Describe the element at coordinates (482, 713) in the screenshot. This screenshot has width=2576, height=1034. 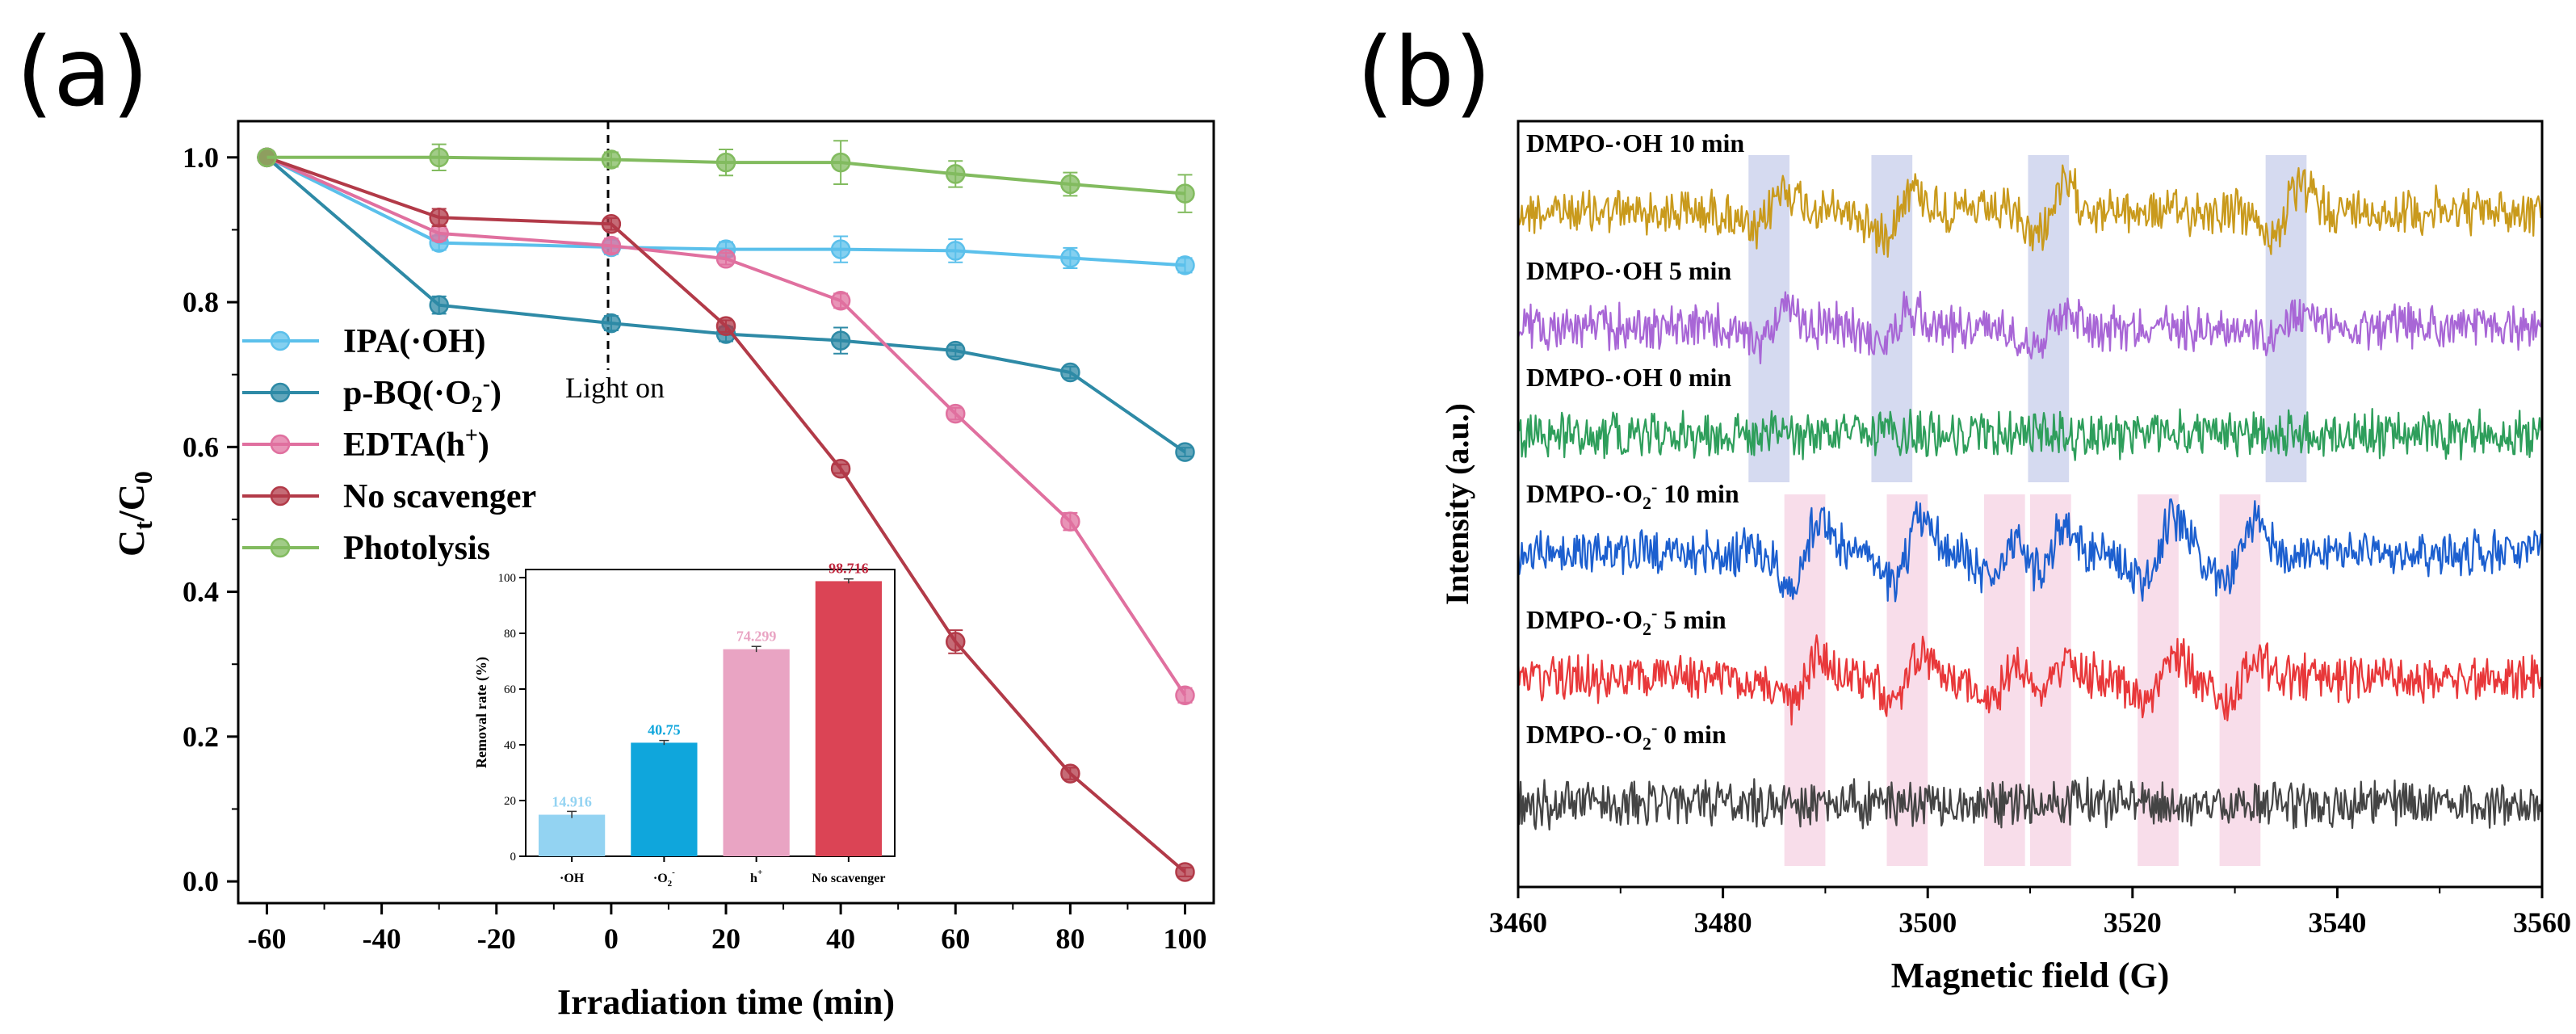
I see `inset-y-axis-label: Removal rate (%)` at that location.